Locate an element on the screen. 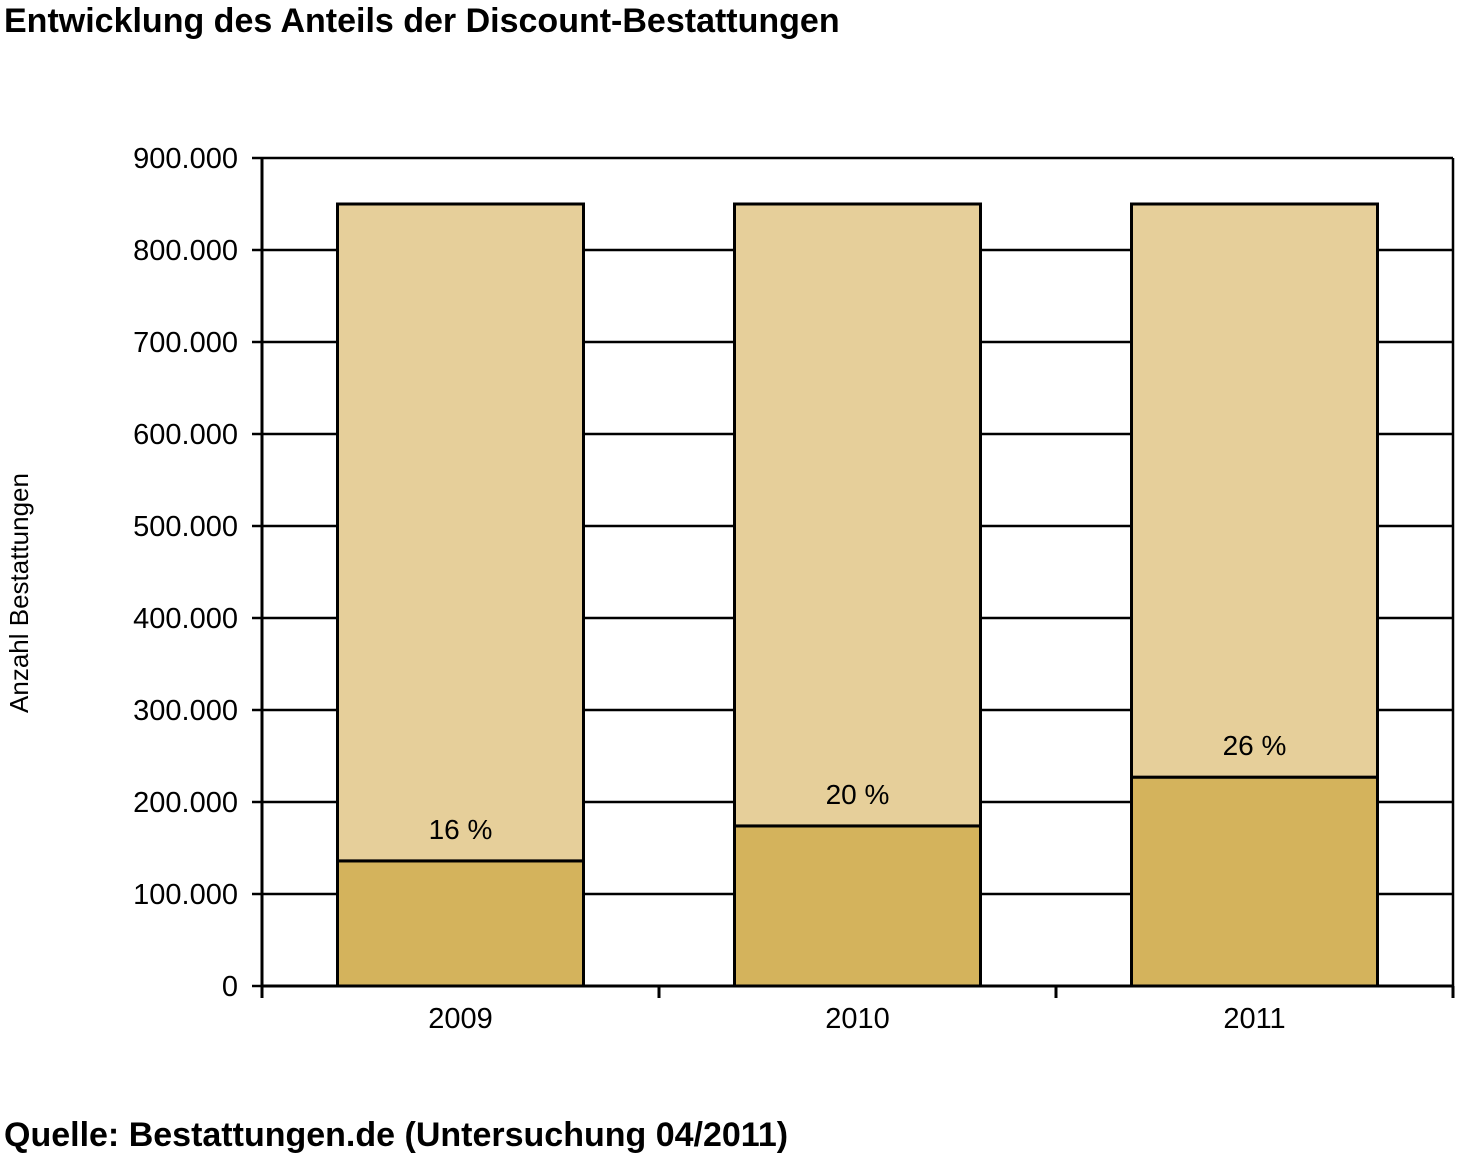 Image resolution: width=1463 pixels, height=1162 pixels. y-tick-label: 500.000 is located at coordinates (185, 527).